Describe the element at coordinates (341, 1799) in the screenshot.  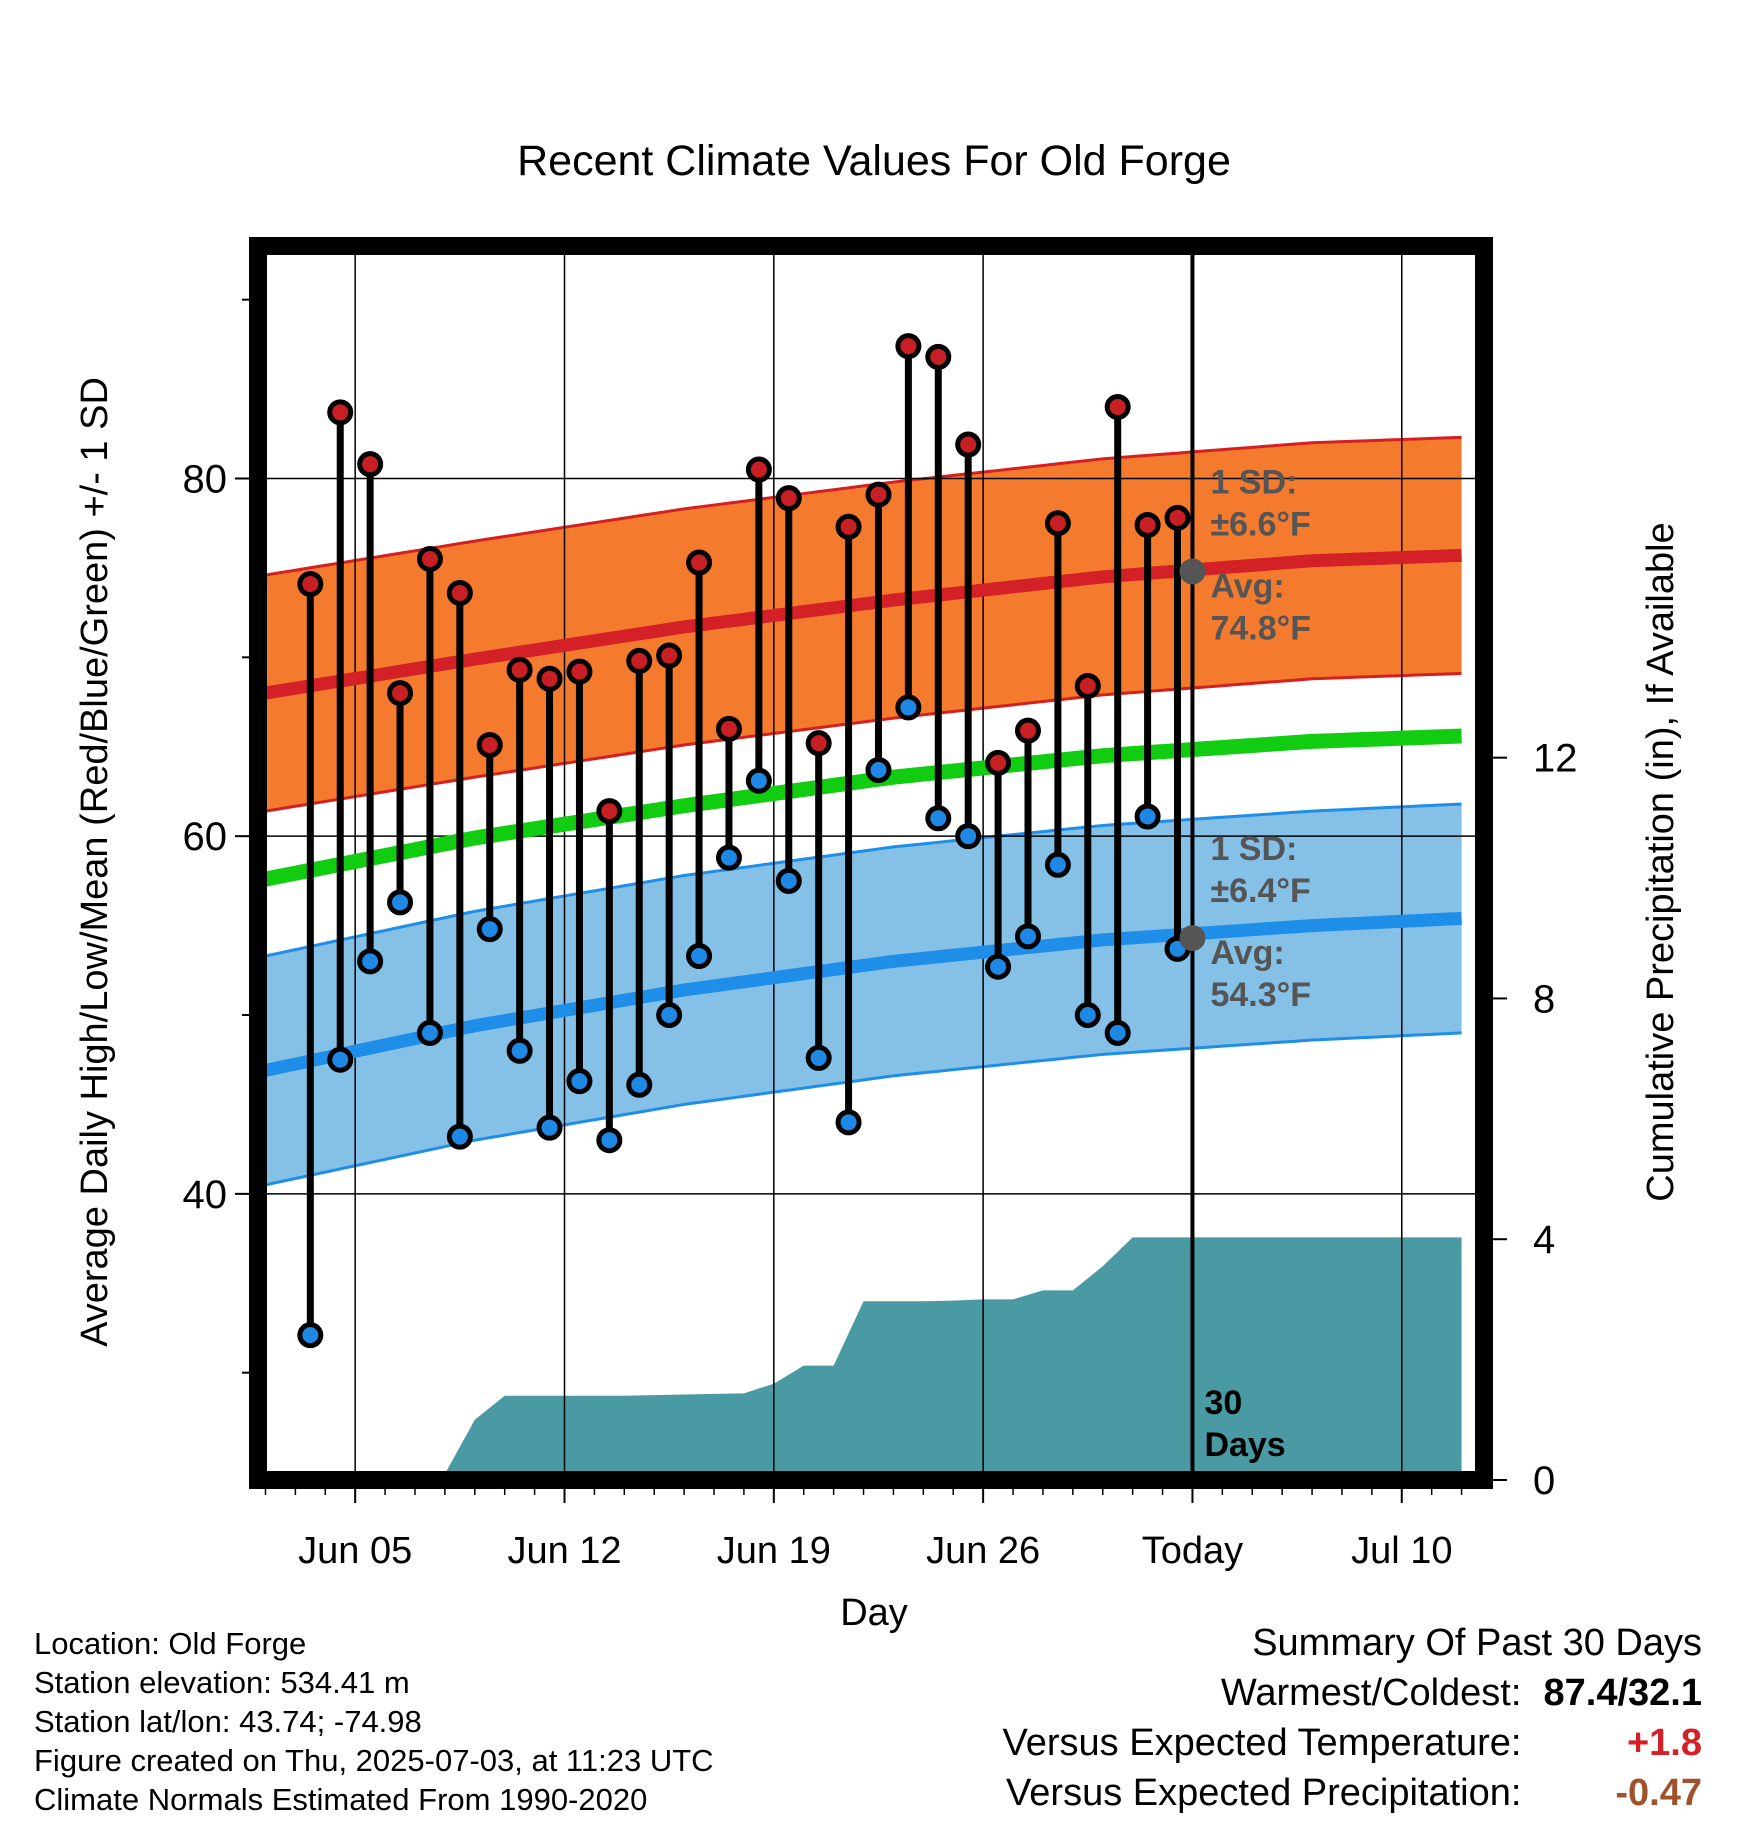
I see `info-normals: Climate Normals Estimated From 1990-2020` at that location.